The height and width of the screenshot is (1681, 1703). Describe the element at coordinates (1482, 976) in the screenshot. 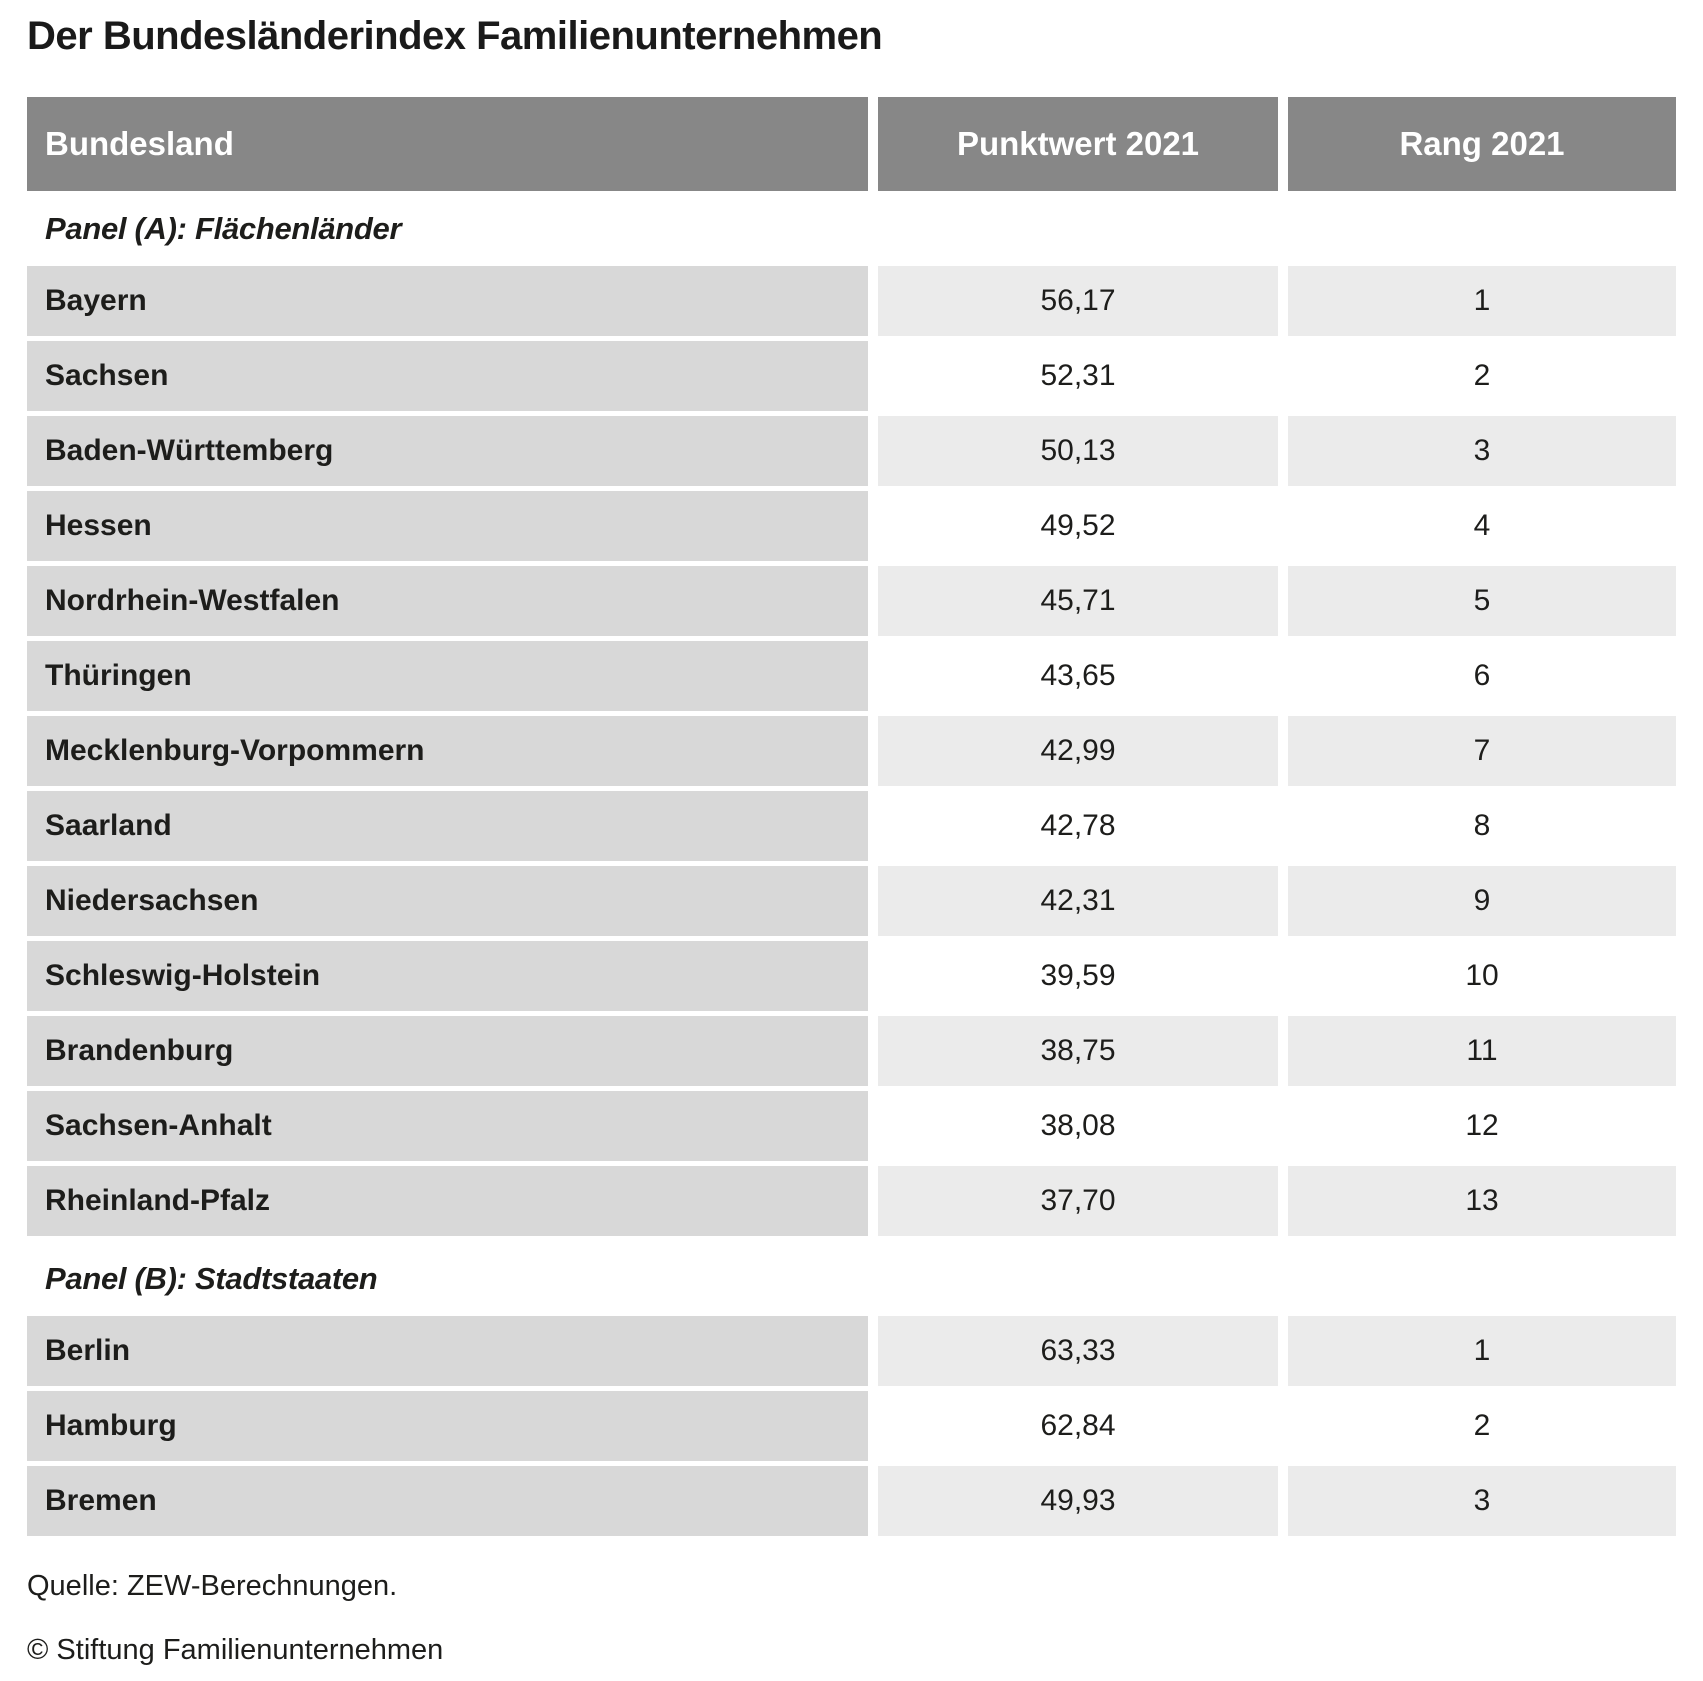

I see `rang-value: 10` at that location.